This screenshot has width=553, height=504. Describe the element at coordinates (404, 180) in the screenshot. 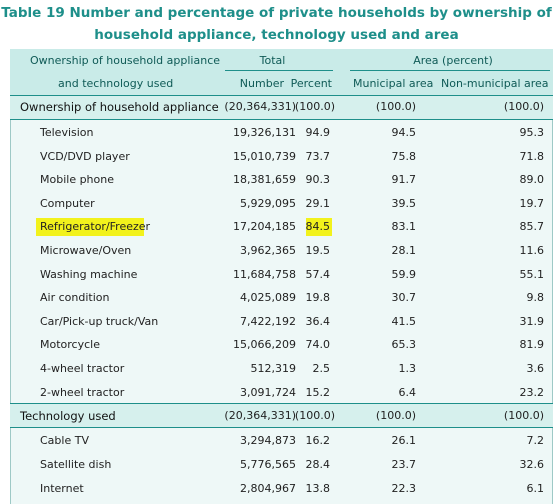

I see `row-municipal: 91.7` at that location.